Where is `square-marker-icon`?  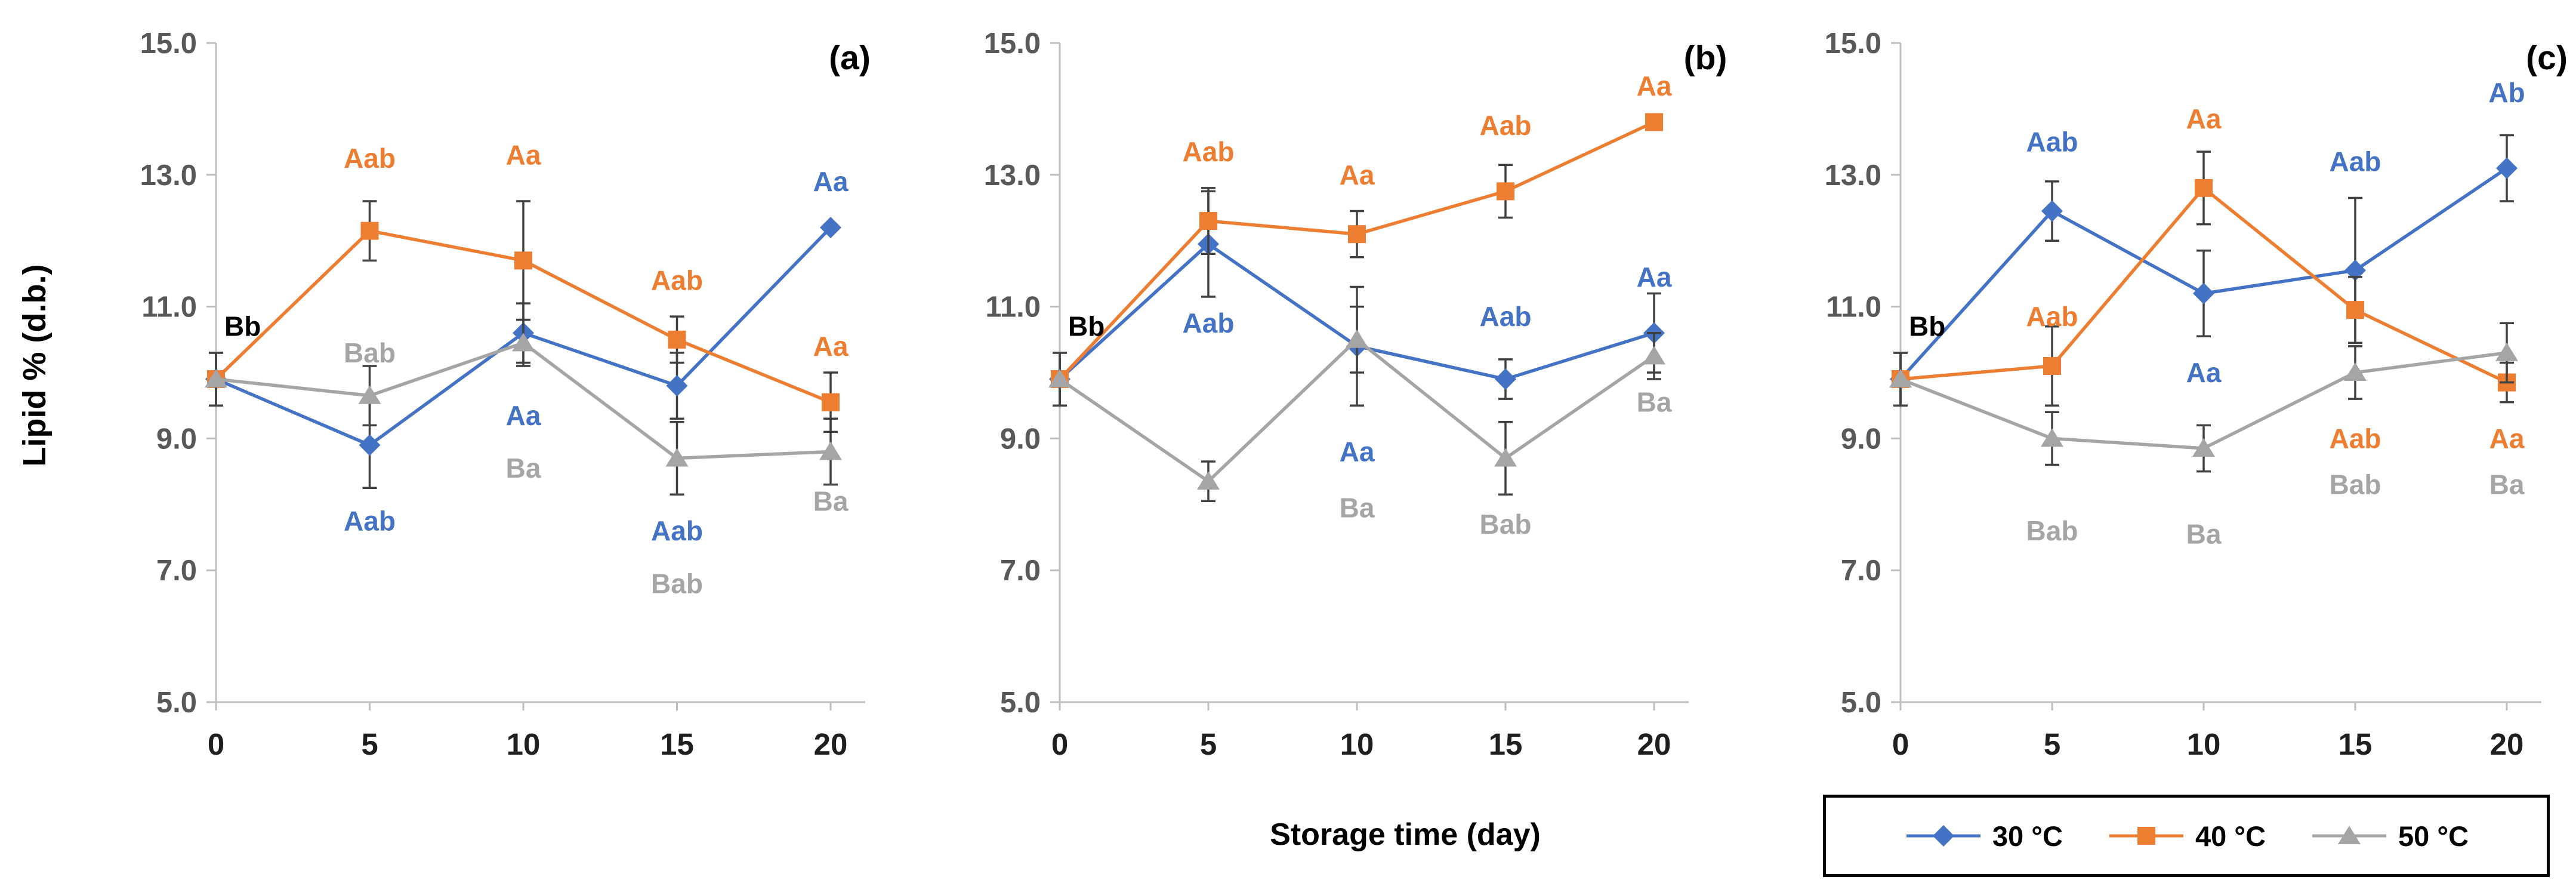 square-marker-icon is located at coordinates (2146, 836).